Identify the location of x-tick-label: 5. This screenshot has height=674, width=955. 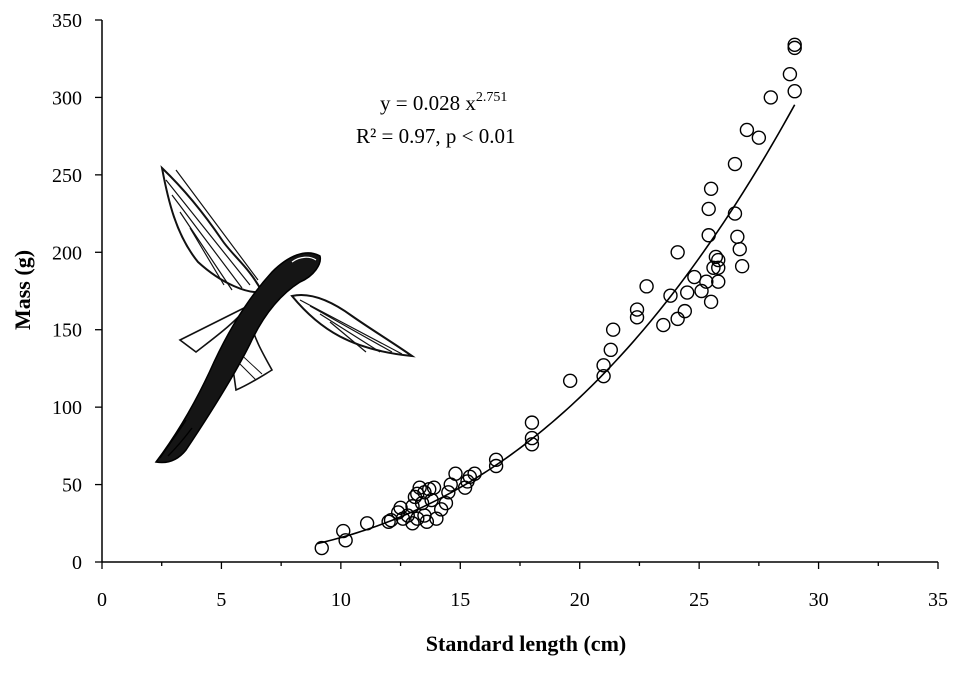
(221, 600).